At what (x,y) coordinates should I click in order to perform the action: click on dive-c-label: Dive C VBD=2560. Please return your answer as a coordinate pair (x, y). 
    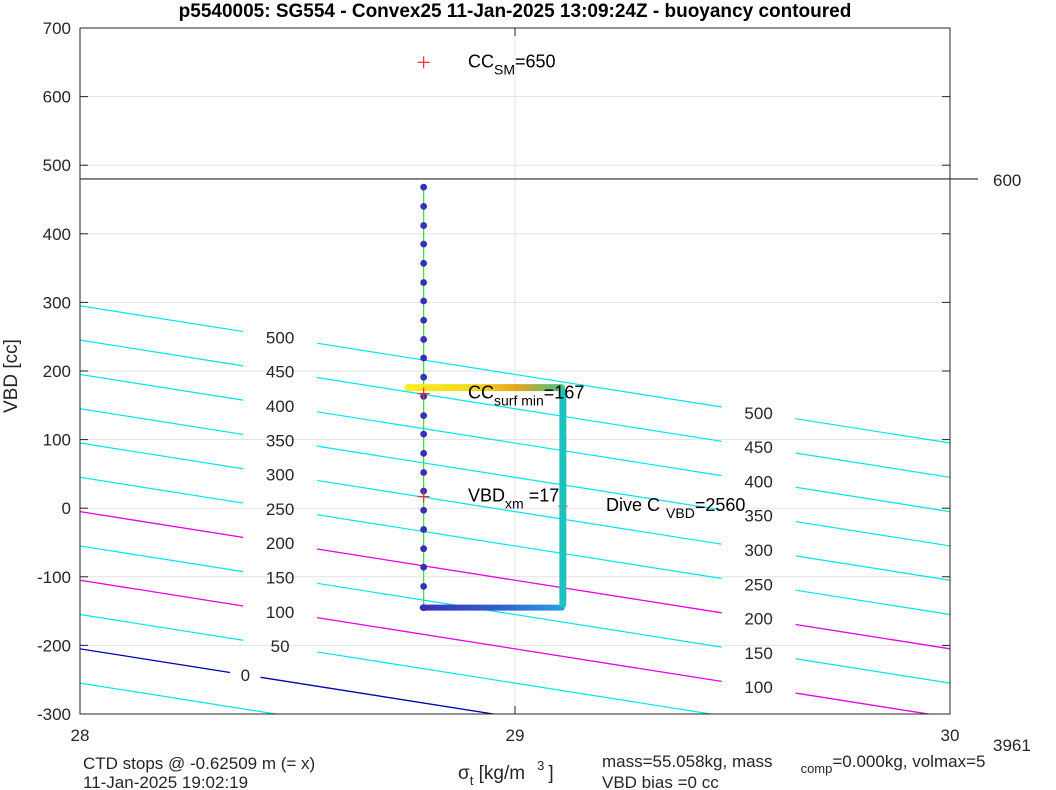
    Looking at the image, I should click on (675, 508).